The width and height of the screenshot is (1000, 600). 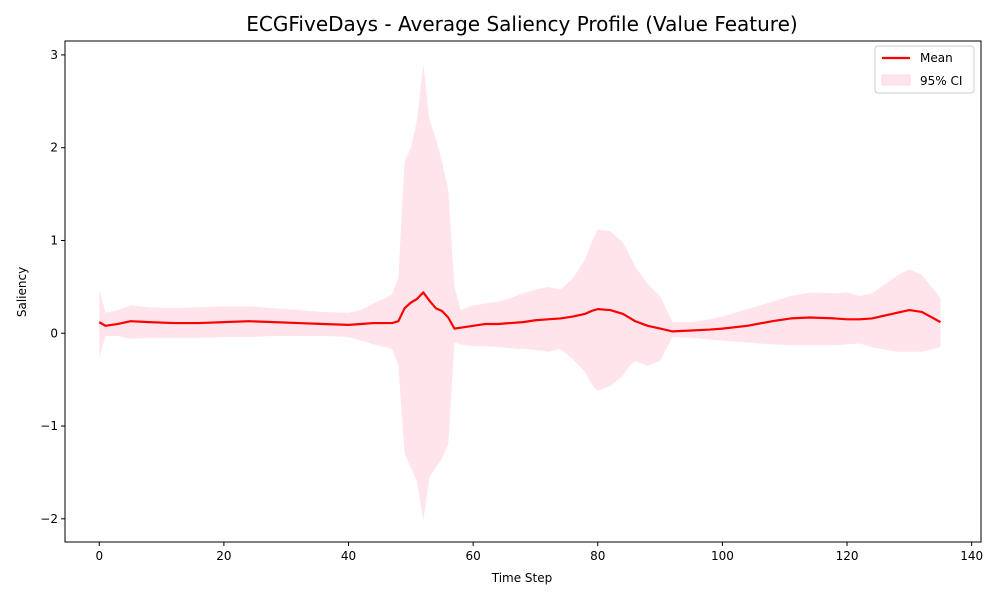 What do you see at coordinates (539, 552) in the screenshot?
I see `x-axis-ticks: 0 20 40 60 80 100 120 140` at bounding box center [539, 552].